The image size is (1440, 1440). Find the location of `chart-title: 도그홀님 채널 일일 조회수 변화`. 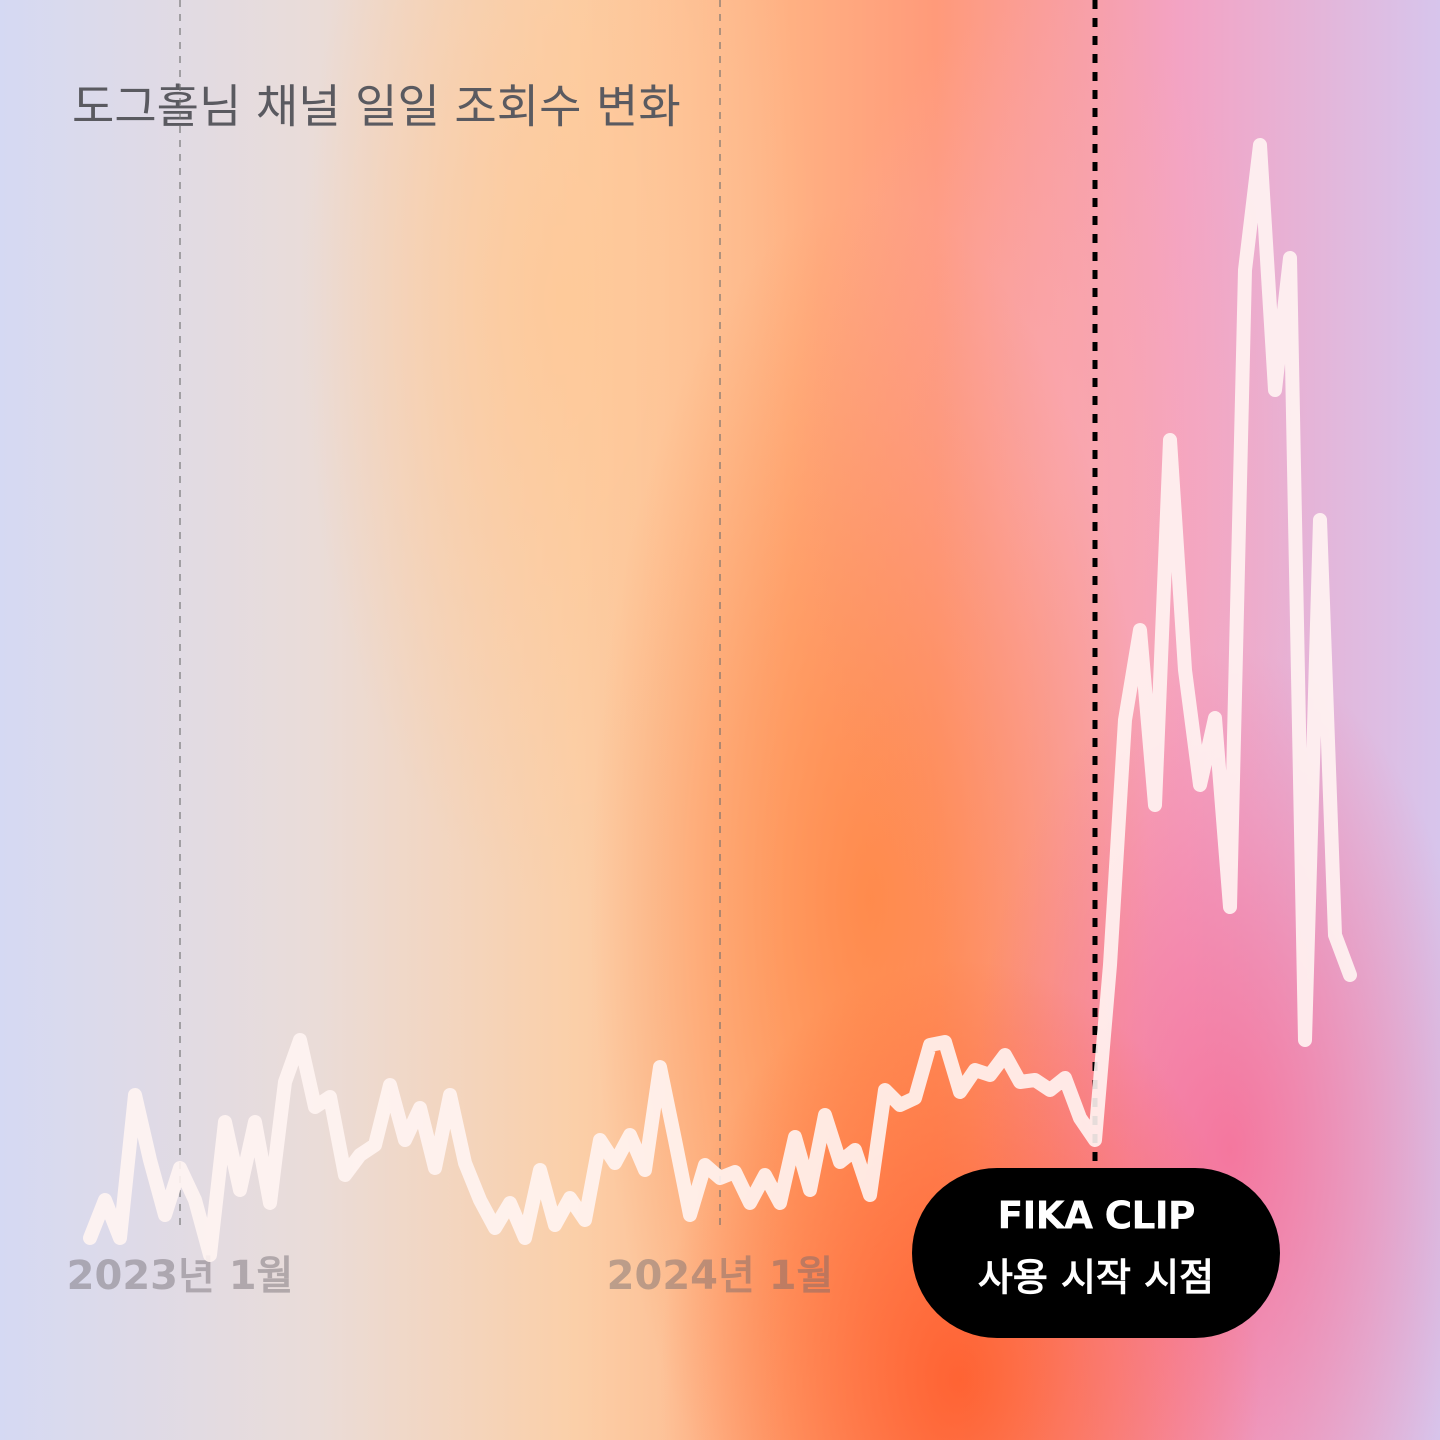

chart-title: 도그홀님 채널 일일 조회수 변화 is located at coordinates (376, 107).